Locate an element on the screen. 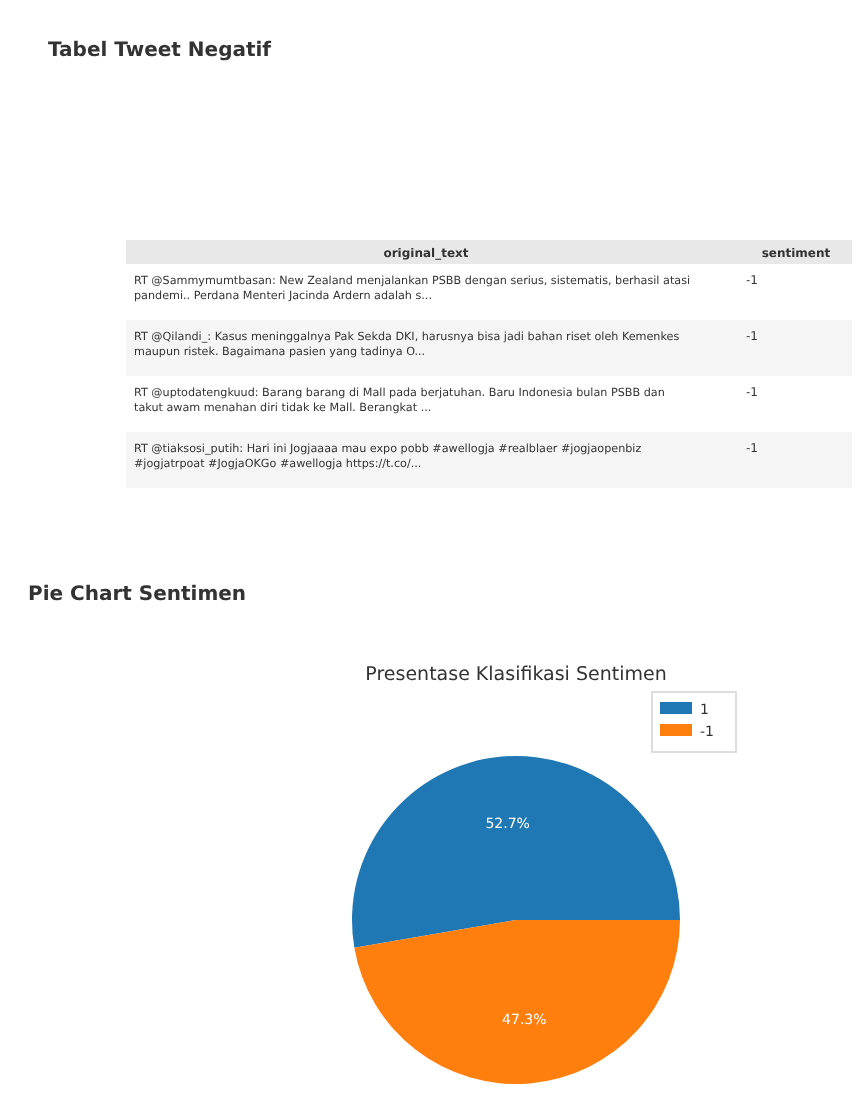 This screenshot has height=1106, width=868. chart-title: Presentase Klasifikasi Sentimen is located at coordinates (516, 675).